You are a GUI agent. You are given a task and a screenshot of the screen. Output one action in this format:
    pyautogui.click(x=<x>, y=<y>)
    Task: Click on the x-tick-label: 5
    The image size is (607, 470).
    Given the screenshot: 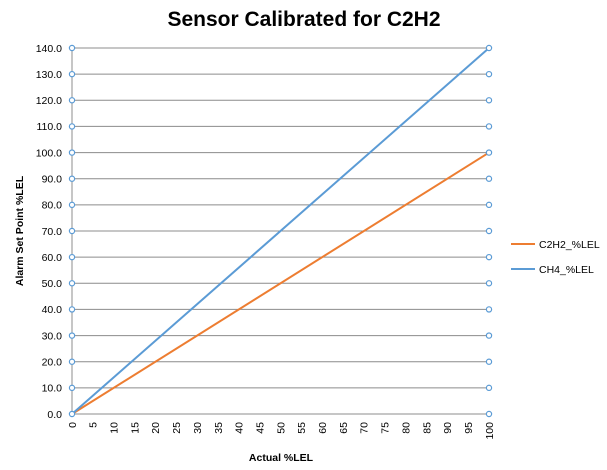 What is the action you would take?
    pyautogui.click(x=94, y=425)
    